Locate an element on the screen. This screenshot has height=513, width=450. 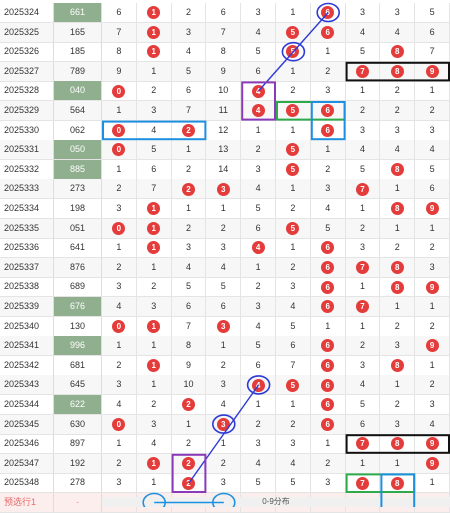
draw-number-cell: 689 is located at coordinates (78, 287).